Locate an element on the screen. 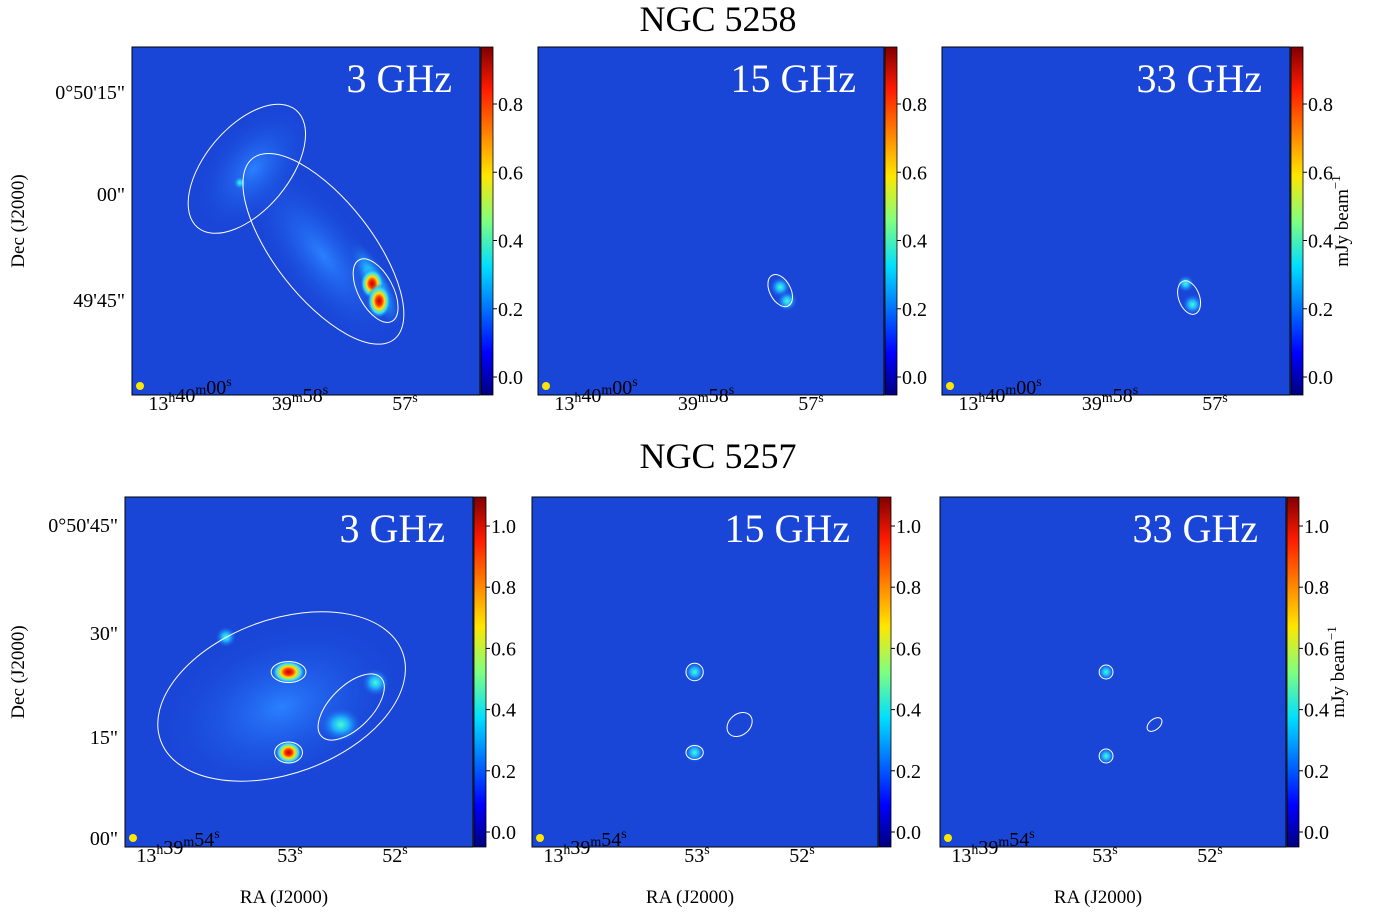 This screenshot has width=1385, height=914. band-label: 33 GHz is located at coordinates (1199, 78).